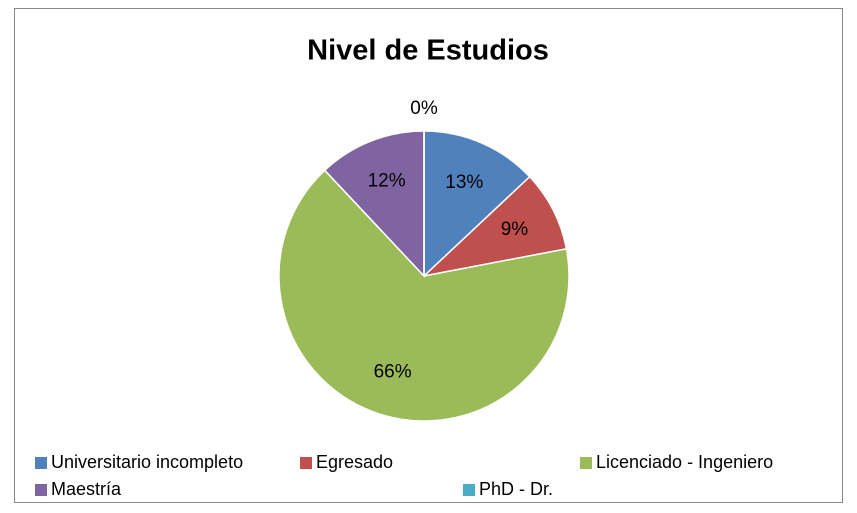 This screenshot has height=513, width=857. I want to click on data-label: 66%, so click(393, 372).